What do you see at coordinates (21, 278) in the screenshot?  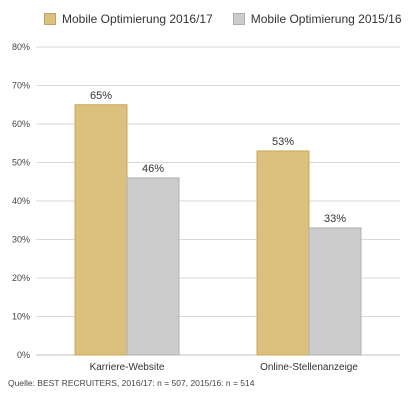 I see `y-tick-label-20: 20%` at bounding box center [21, 278].